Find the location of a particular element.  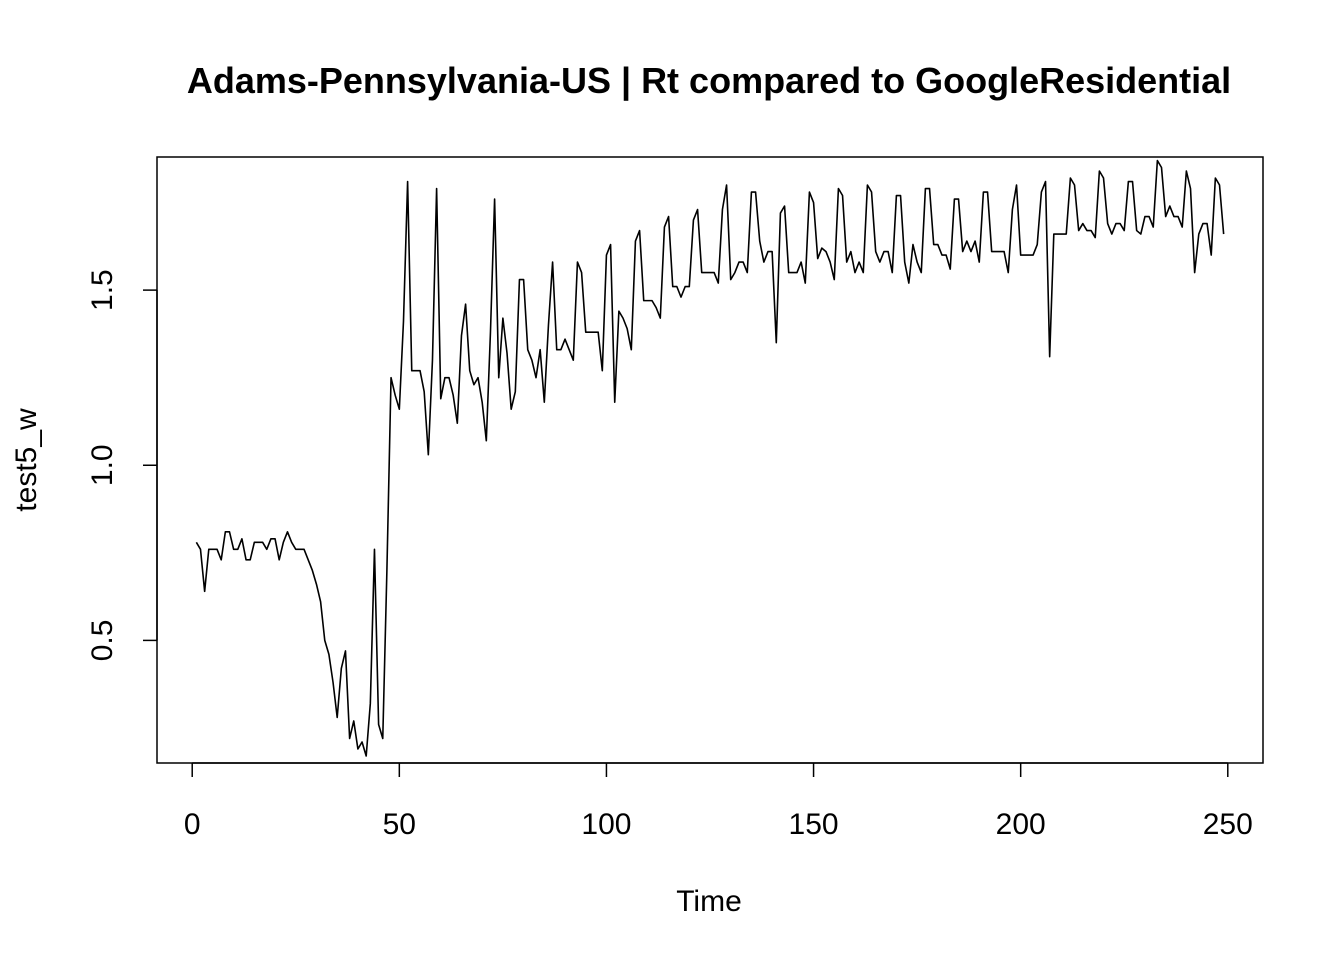

y-tick-label: 1.0 is located at coordinates (102, 465).